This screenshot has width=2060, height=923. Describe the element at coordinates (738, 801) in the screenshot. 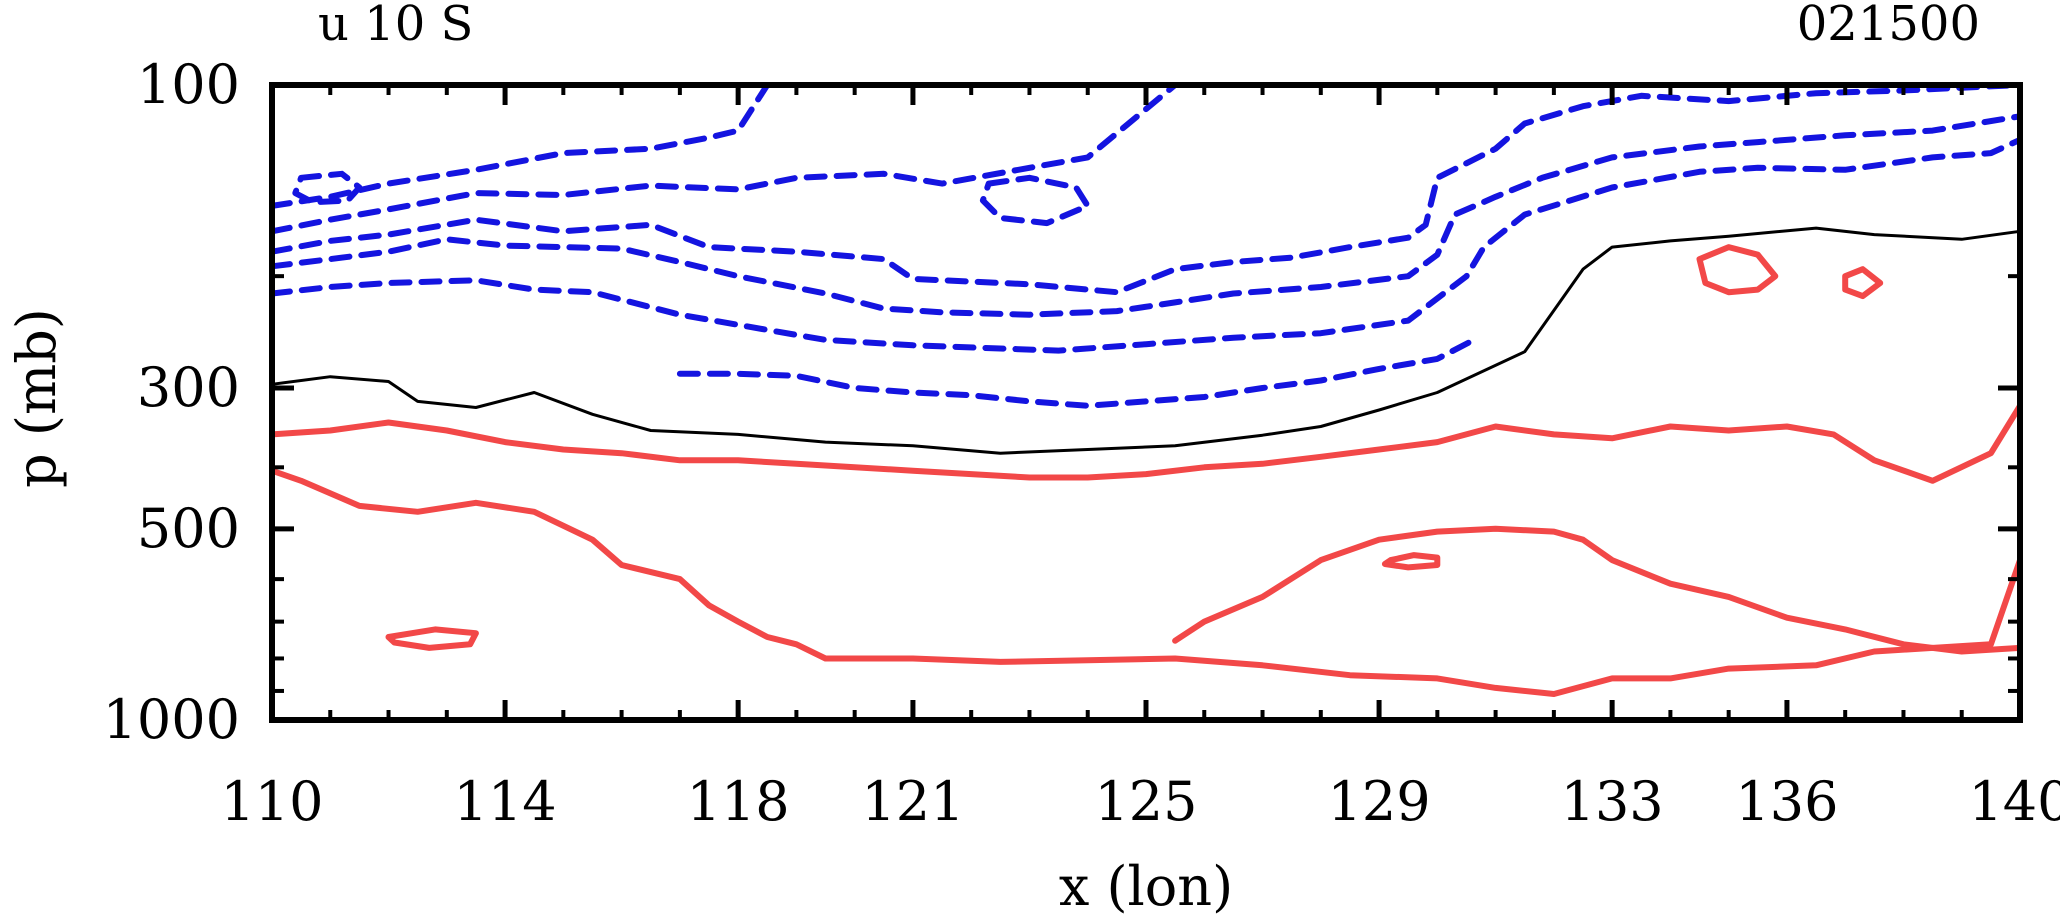

I see `x-tick-label-2: 118` at that location.